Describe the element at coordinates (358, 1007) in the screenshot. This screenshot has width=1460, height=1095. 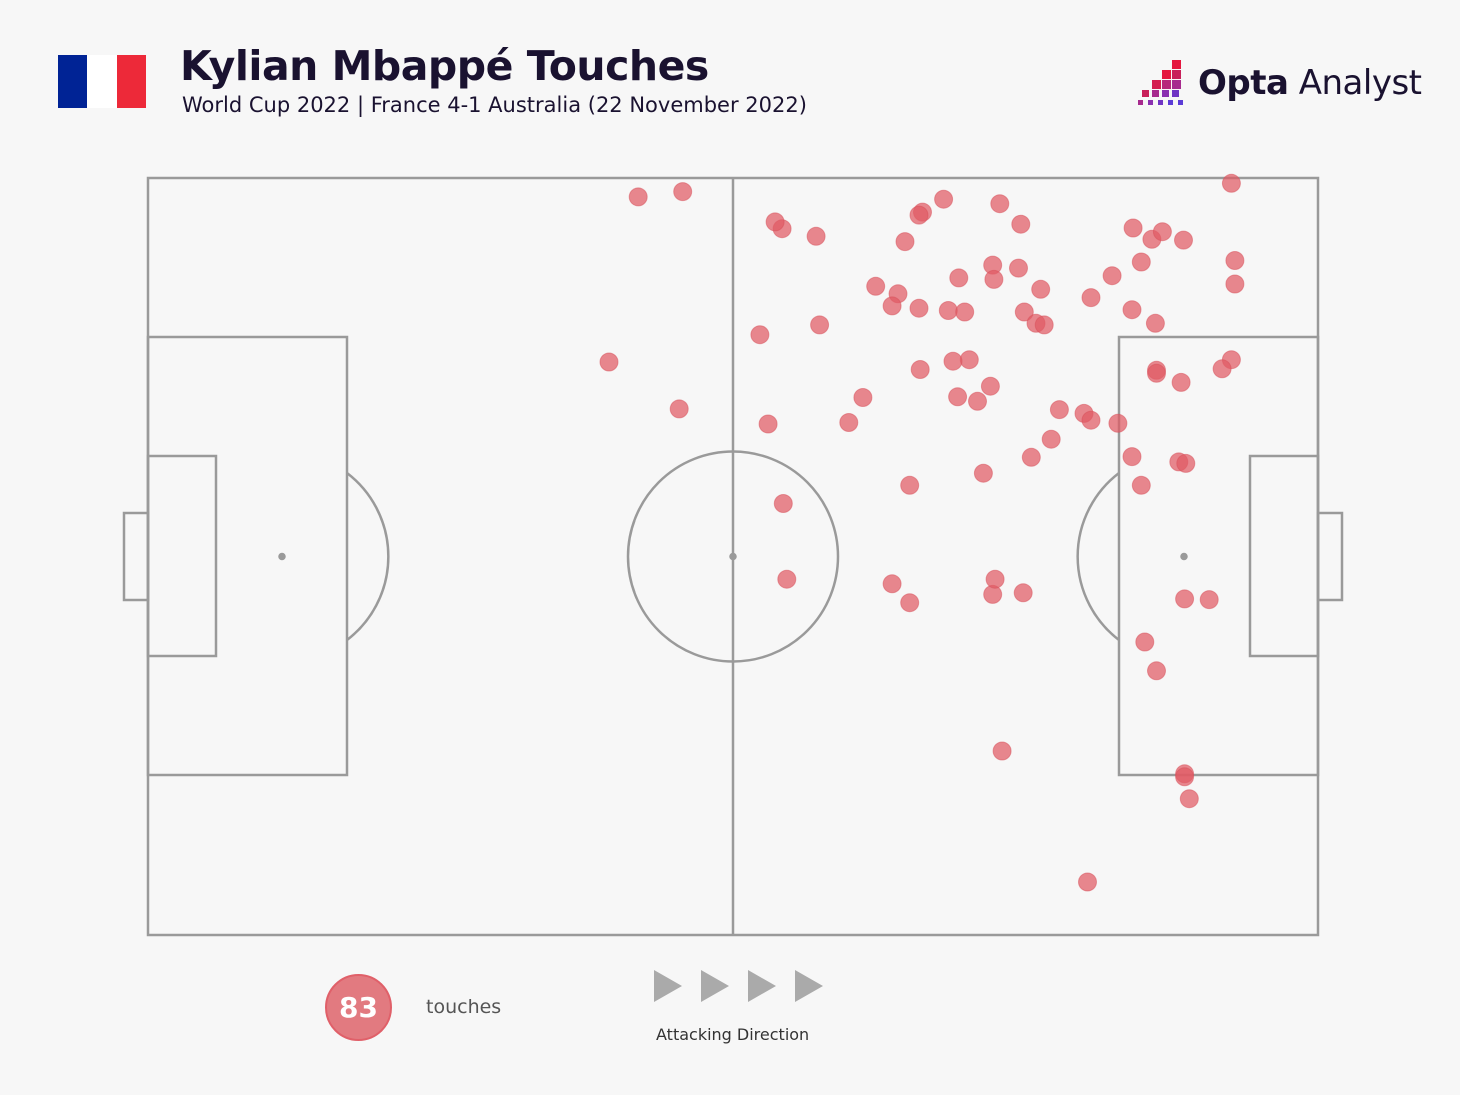
I see `touch-count-badge: 83` at that location.